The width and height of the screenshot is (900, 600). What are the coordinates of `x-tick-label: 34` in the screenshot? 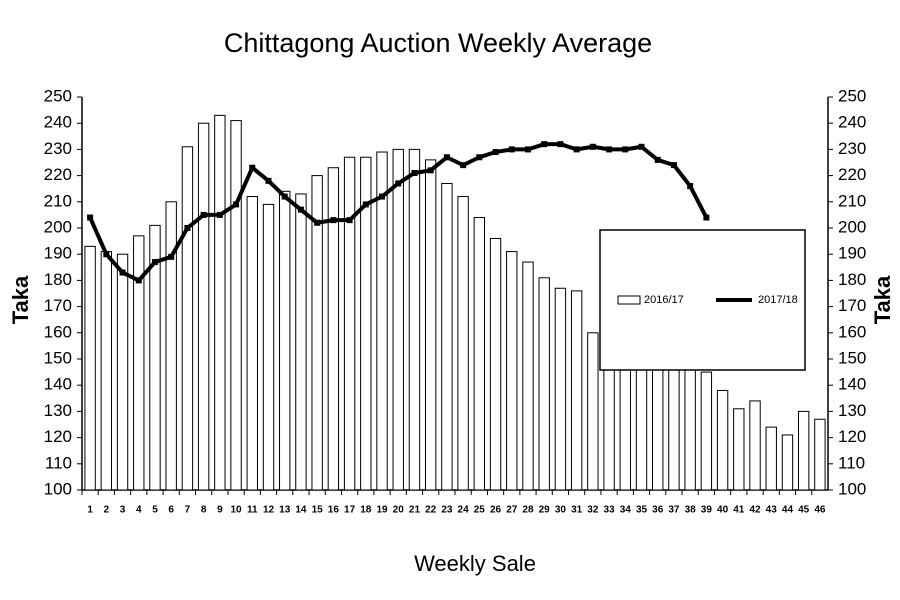 It's located at (626, 510).